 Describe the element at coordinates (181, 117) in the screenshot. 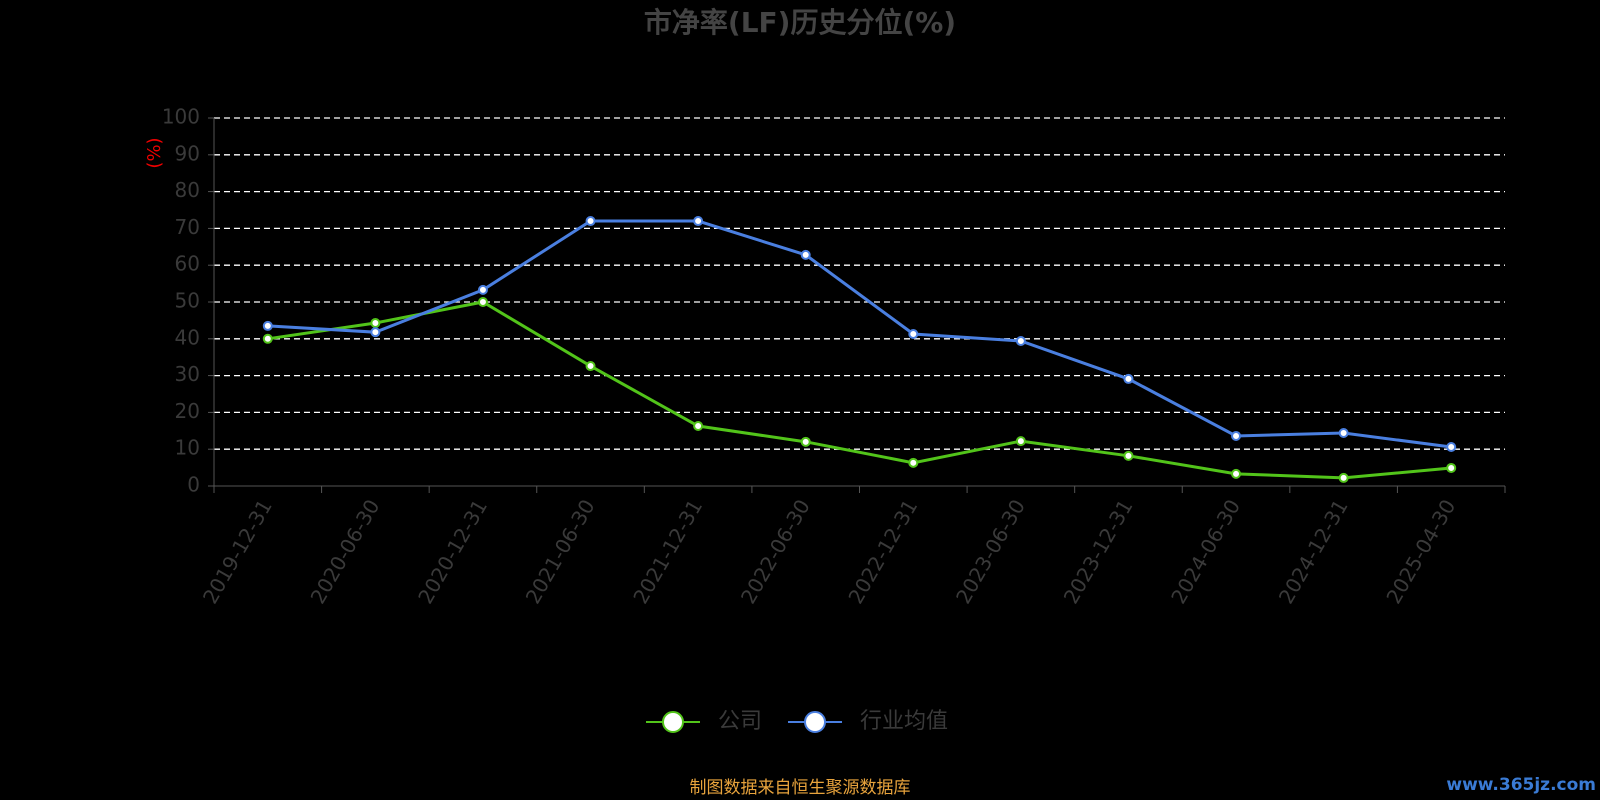

I see `y-tick-label: 100` at that location.